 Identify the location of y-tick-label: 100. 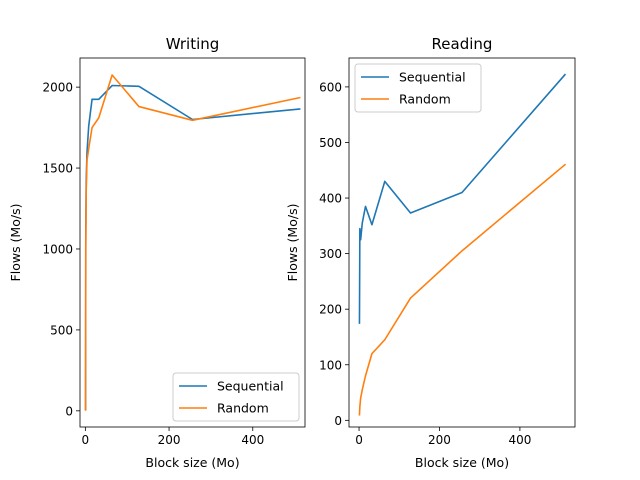
(330, 365).